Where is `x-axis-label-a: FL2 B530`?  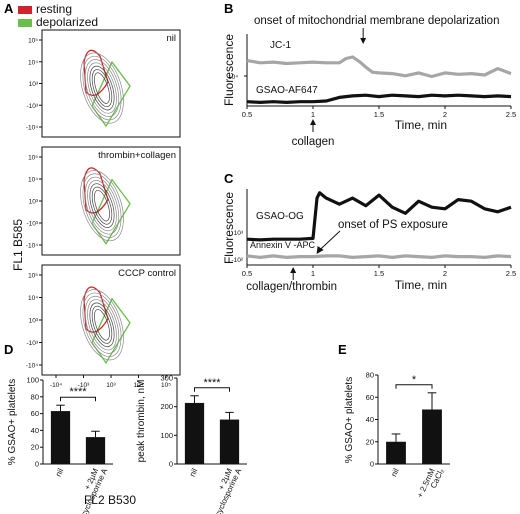
x-axis-label-a: FL2 B530 is located at coordinates (110, 500).